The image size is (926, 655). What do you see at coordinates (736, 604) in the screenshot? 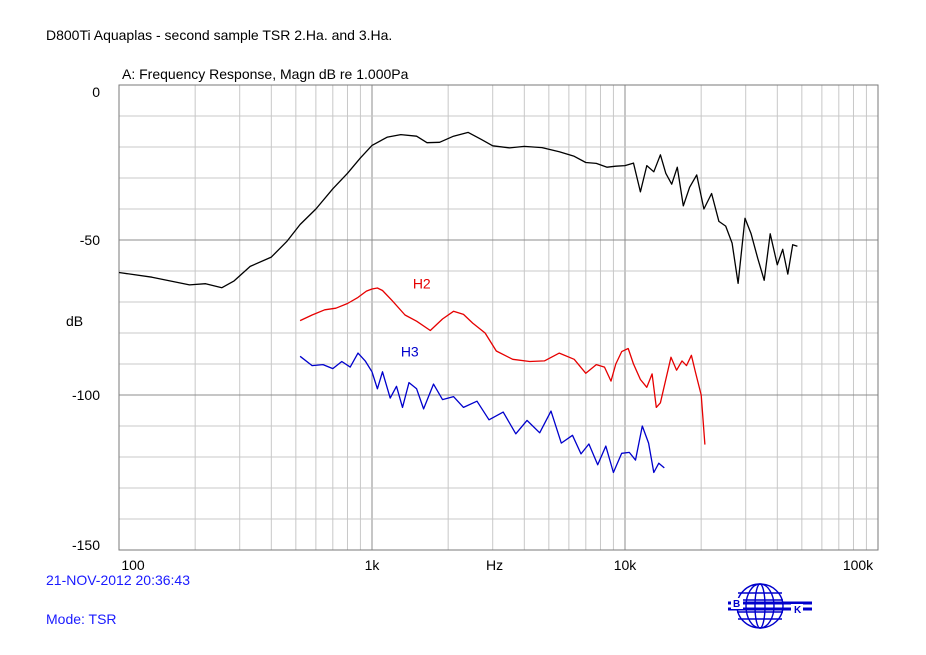
I see `logo-letter-b: B` at bounding box center [736, 604].